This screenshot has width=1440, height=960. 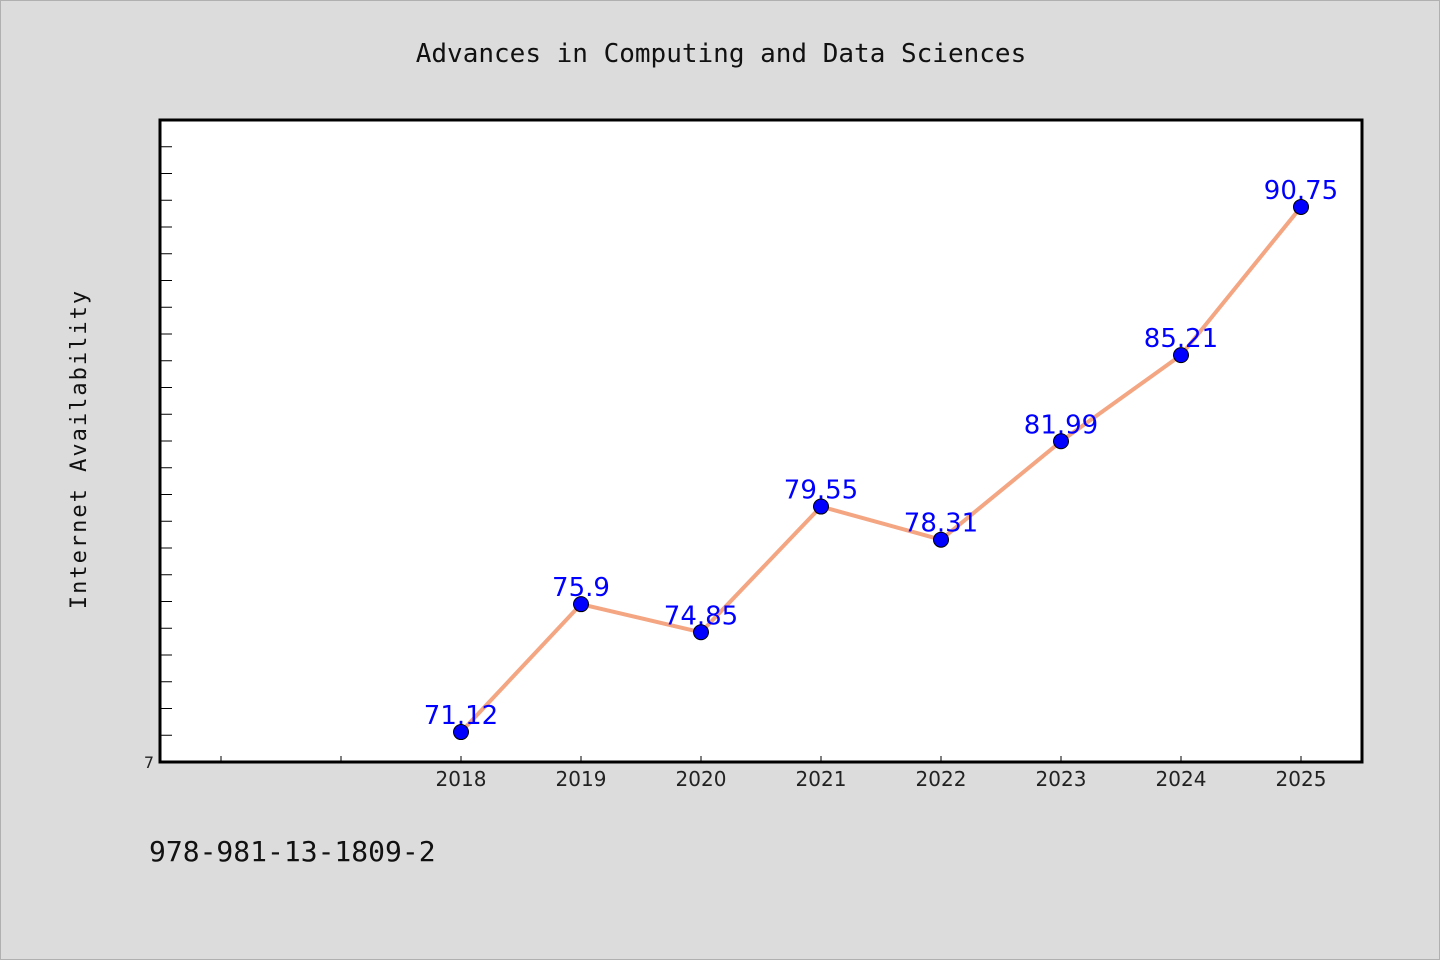 I want to click on x-tick-label: 2024, so click(x=1181, y=779).